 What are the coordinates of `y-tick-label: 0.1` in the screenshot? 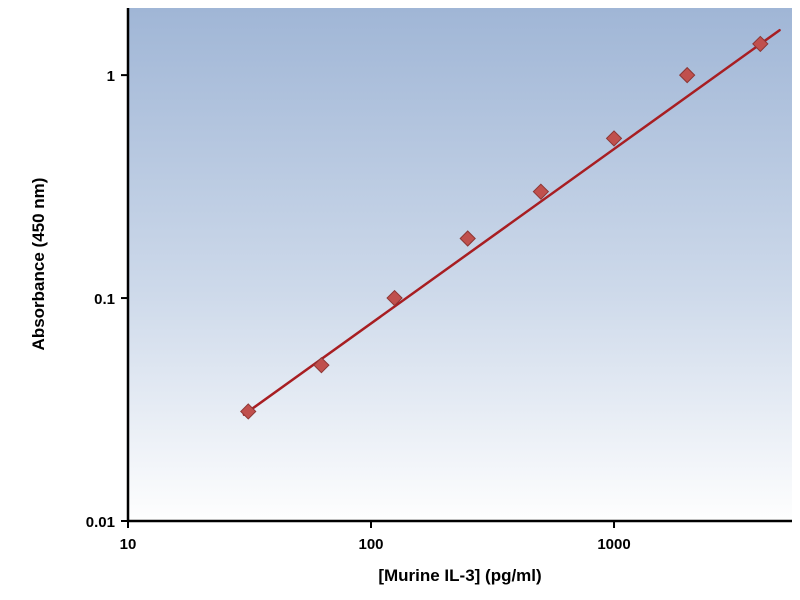 It's located at (104, 299).